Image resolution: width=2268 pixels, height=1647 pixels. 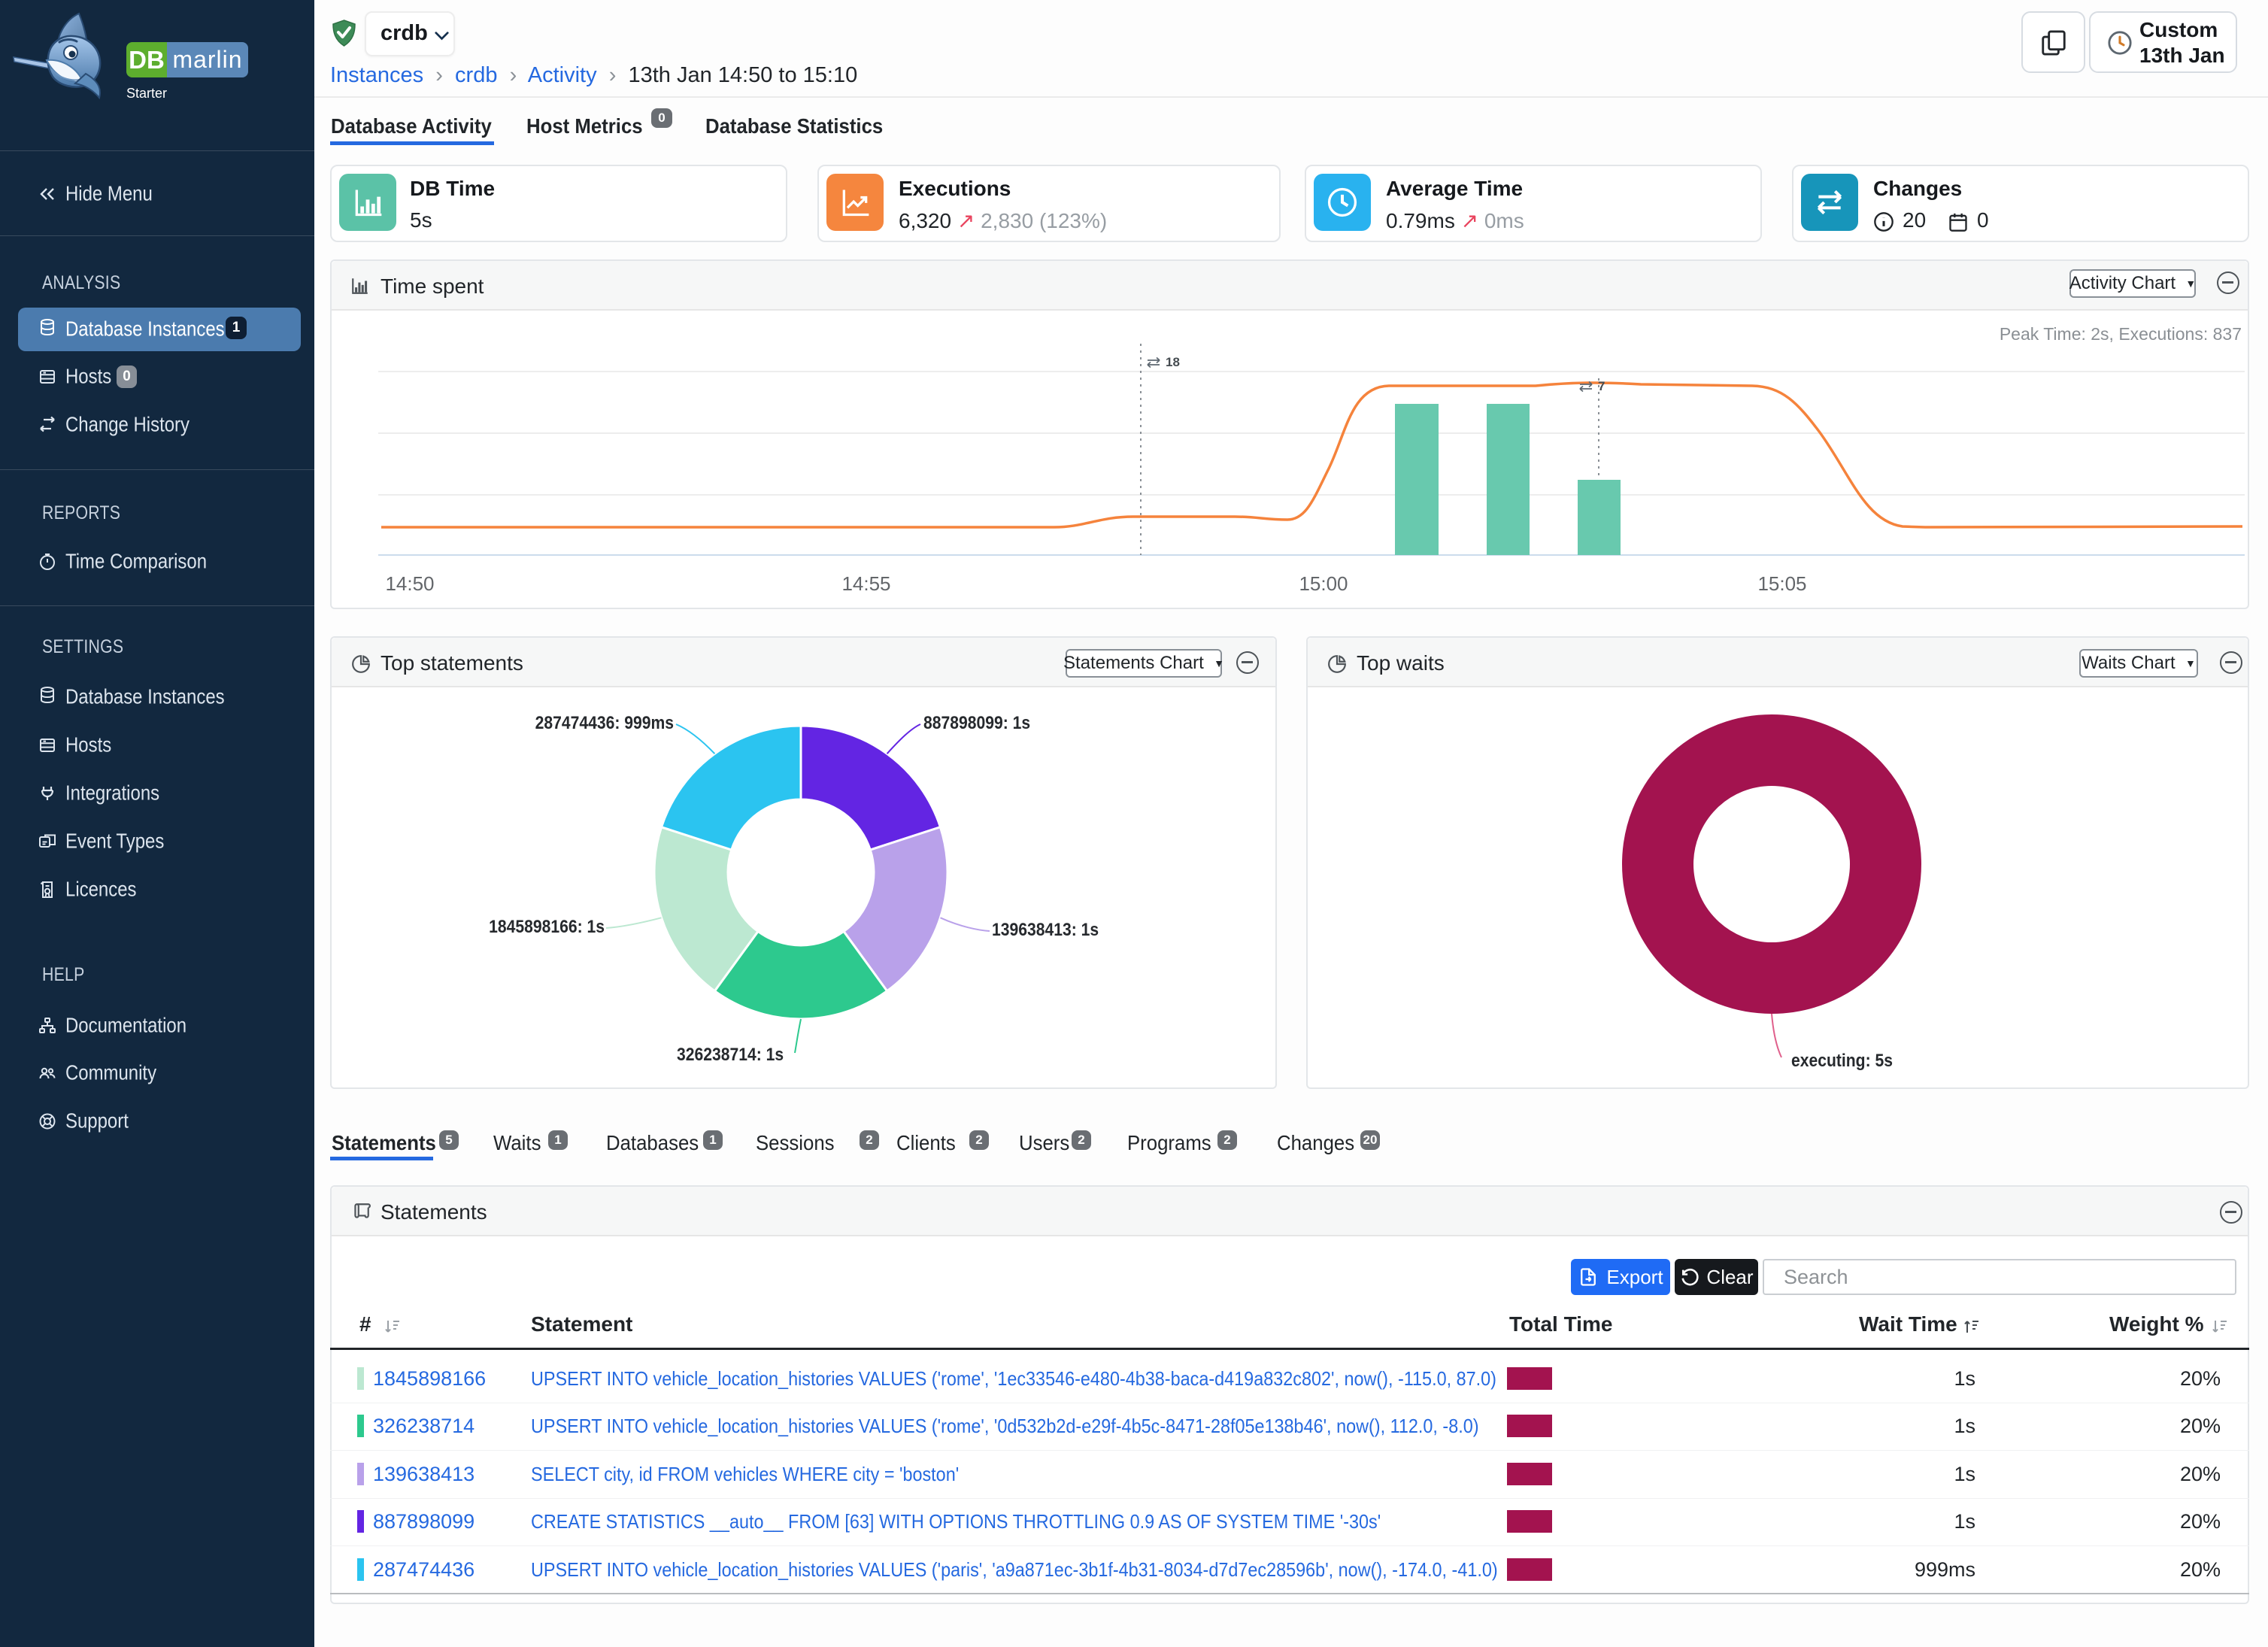 What do you see at coordinates (866, 583) in the screenshot?
I see `svg-text: 14:55` at bounding box center [866, 583].